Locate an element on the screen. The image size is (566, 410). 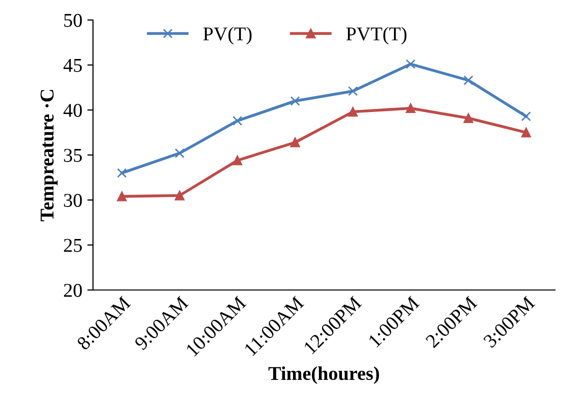
y-tick-label: 25 is located at coordinates (73, 245).